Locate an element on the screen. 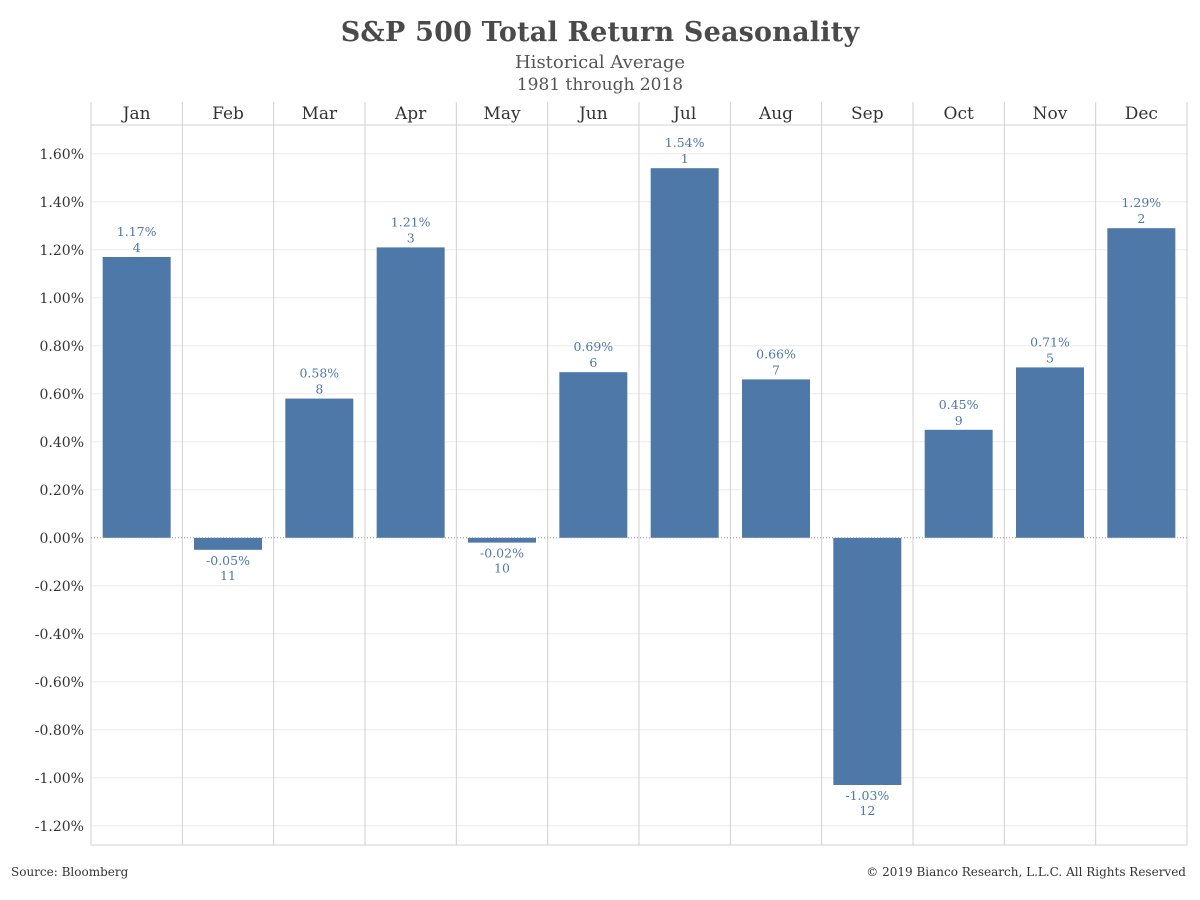 The image size is (1200, 900). bar-sep is located at coordinates (867, 661).